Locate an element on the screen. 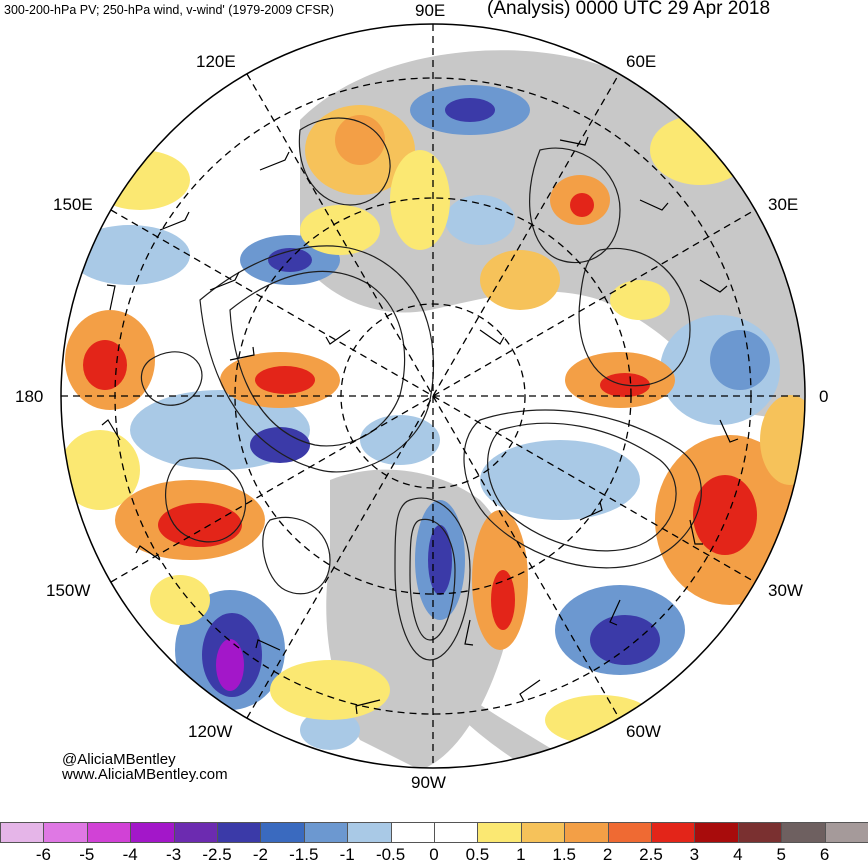  colorbar-tick-label: 2 is located at coordinates (607, 854).